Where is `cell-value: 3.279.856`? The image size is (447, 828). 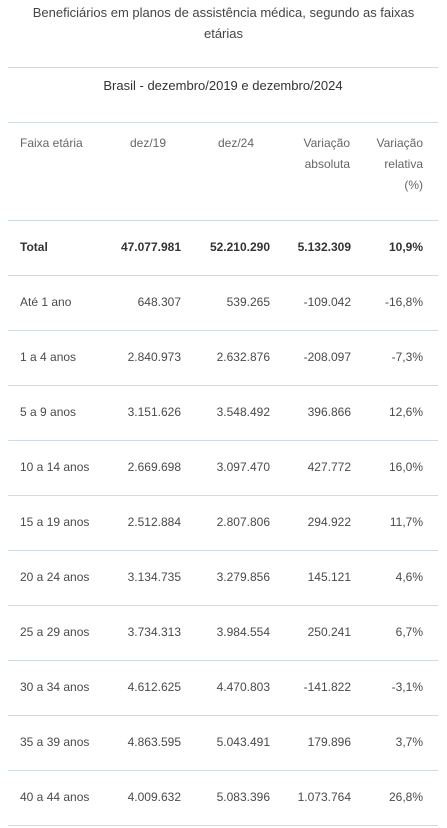 cell-value: 3.279.856 is located at coordinates (243, 577).